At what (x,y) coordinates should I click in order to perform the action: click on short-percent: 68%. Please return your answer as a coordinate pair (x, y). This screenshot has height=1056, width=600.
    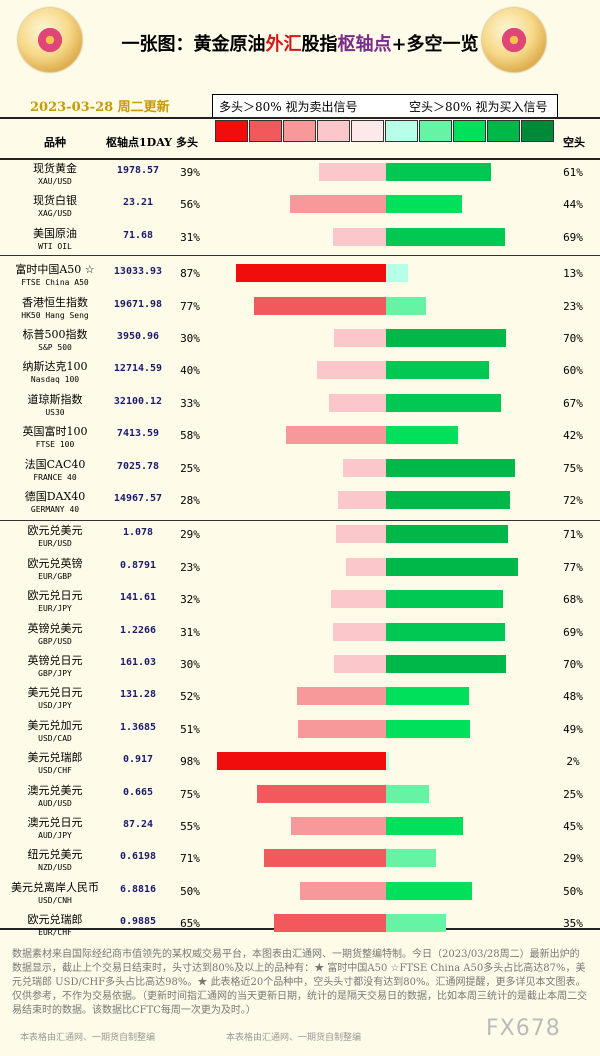
    Looking at the image, I should click on (573, 600).